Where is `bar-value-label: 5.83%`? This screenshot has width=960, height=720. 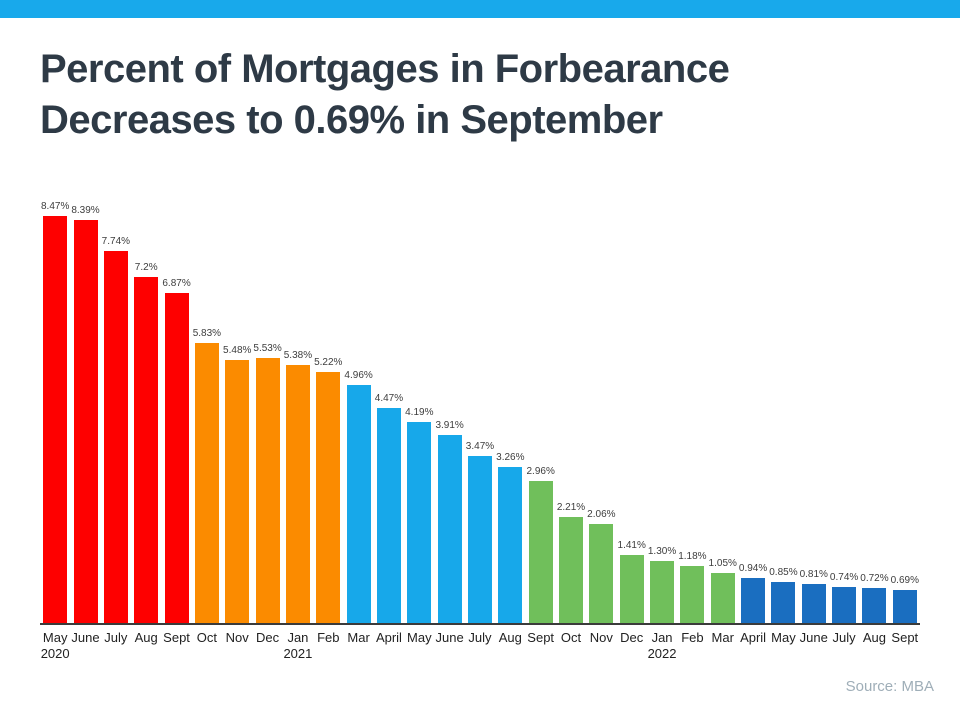
bar-value-label: 5.83% is located at coordinates (207, 333).